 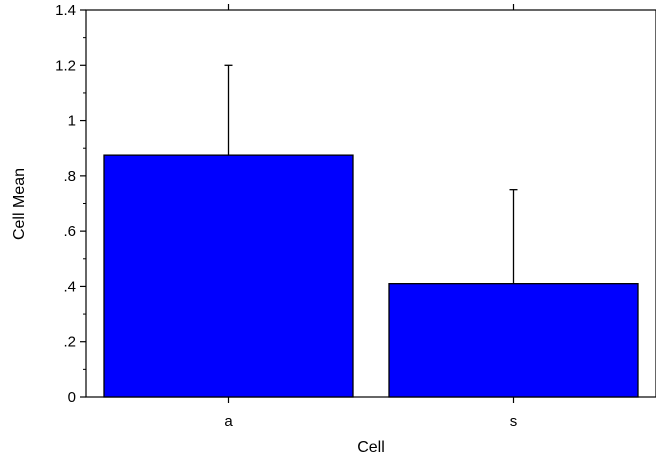 What do you see at coordinates (65, 65) in the screenshot?
I see `y-tick-label: 1.2` at bounding box center [65, 65].